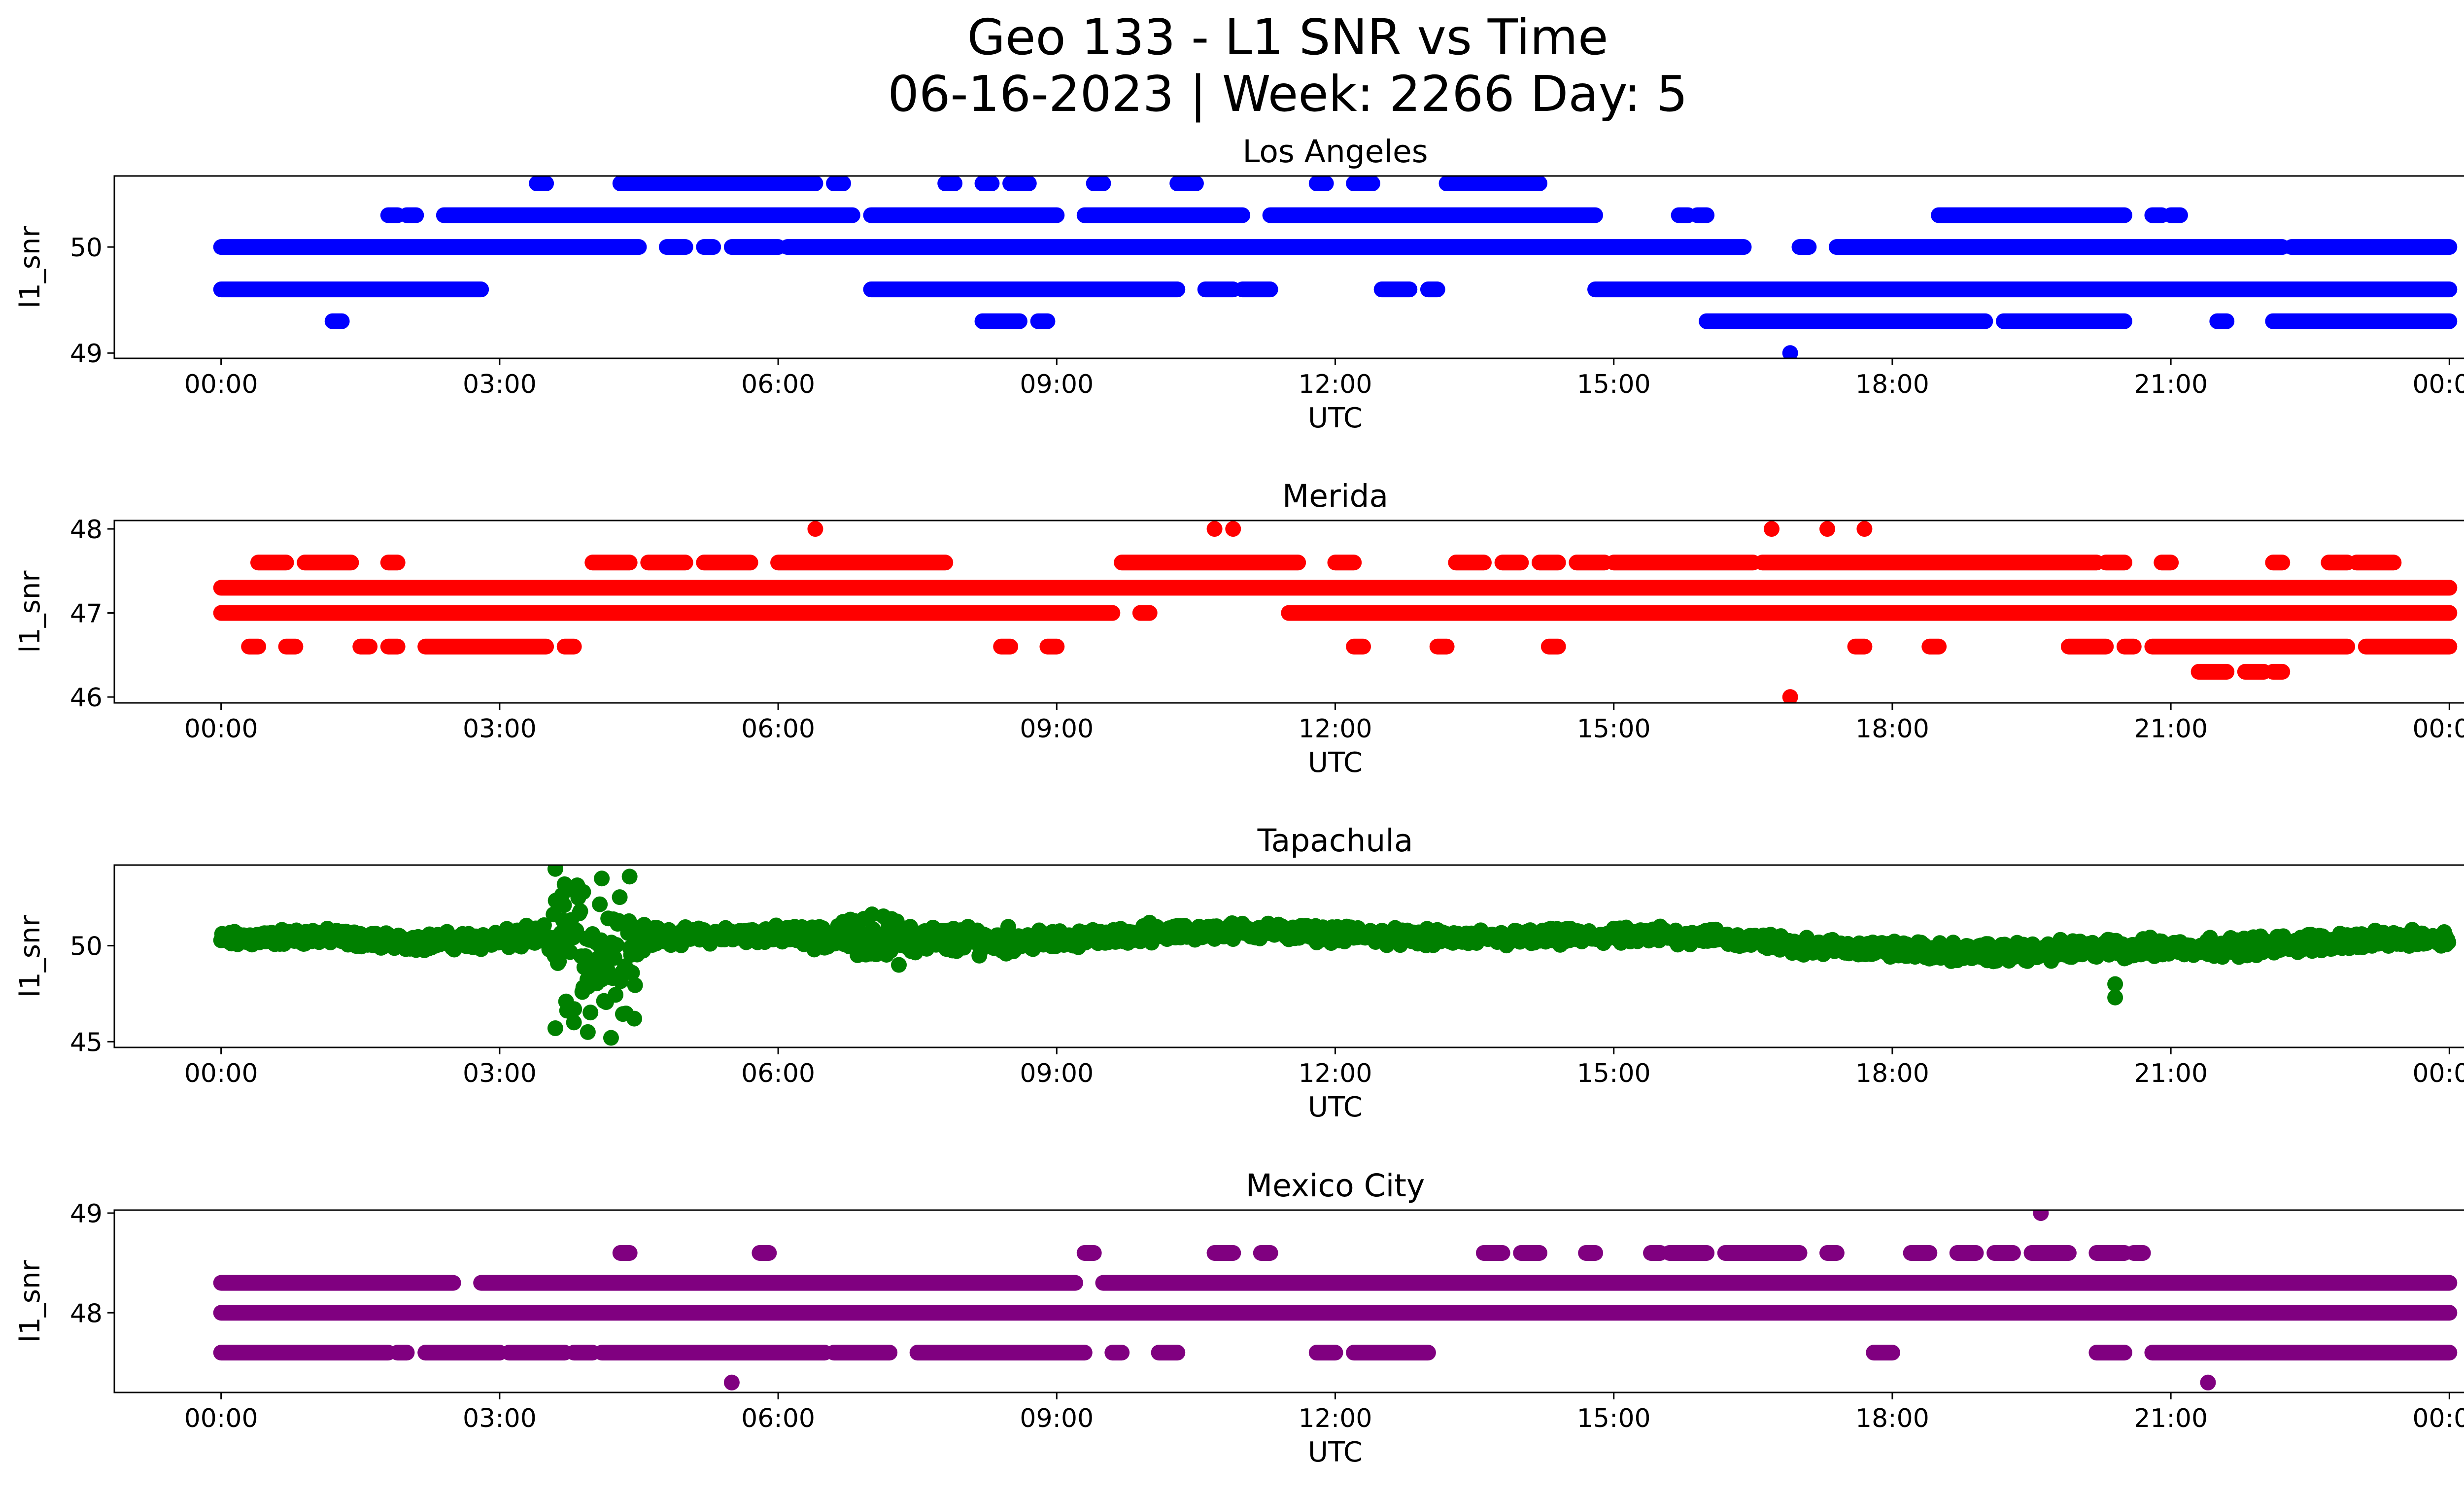 The width and height of the screenshot is (2464, 1495). I want to click on y-tick-label: 45, so click(86, 1042).